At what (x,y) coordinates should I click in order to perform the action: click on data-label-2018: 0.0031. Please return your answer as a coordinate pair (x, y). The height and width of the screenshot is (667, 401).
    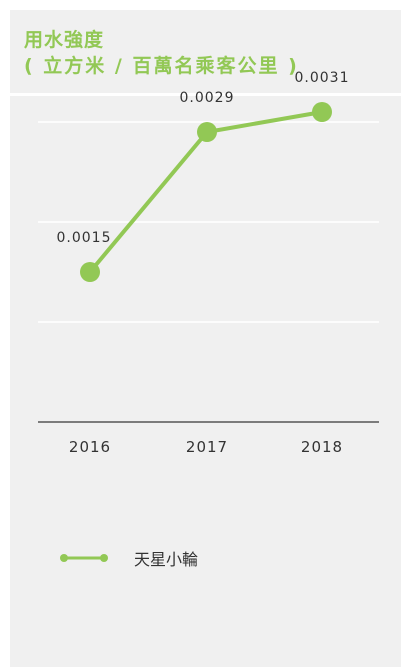
    Looking at the image, I should click on (322, 78).